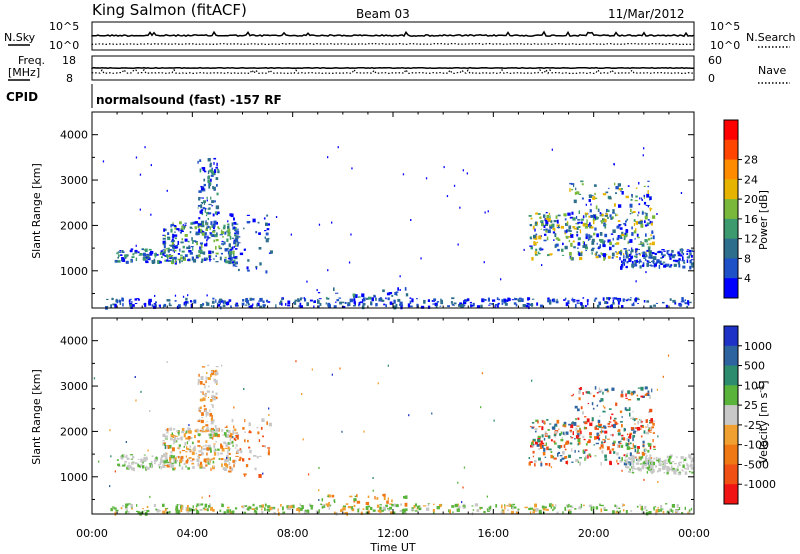 The image size is (800, 554). What do you see at coordinates (751, 160) in the screenshot?
I see `power-colorbar-tick-label: 28` at bounding box center [751, 160].